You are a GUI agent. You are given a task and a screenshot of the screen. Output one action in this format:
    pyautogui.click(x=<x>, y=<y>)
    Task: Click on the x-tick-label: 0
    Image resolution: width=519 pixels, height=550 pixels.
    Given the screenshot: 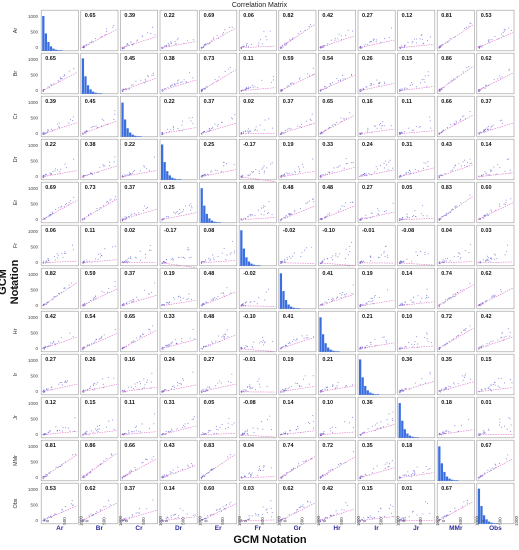 What is the action you would take?
    pyautogui.click(x=205, y=520)
    